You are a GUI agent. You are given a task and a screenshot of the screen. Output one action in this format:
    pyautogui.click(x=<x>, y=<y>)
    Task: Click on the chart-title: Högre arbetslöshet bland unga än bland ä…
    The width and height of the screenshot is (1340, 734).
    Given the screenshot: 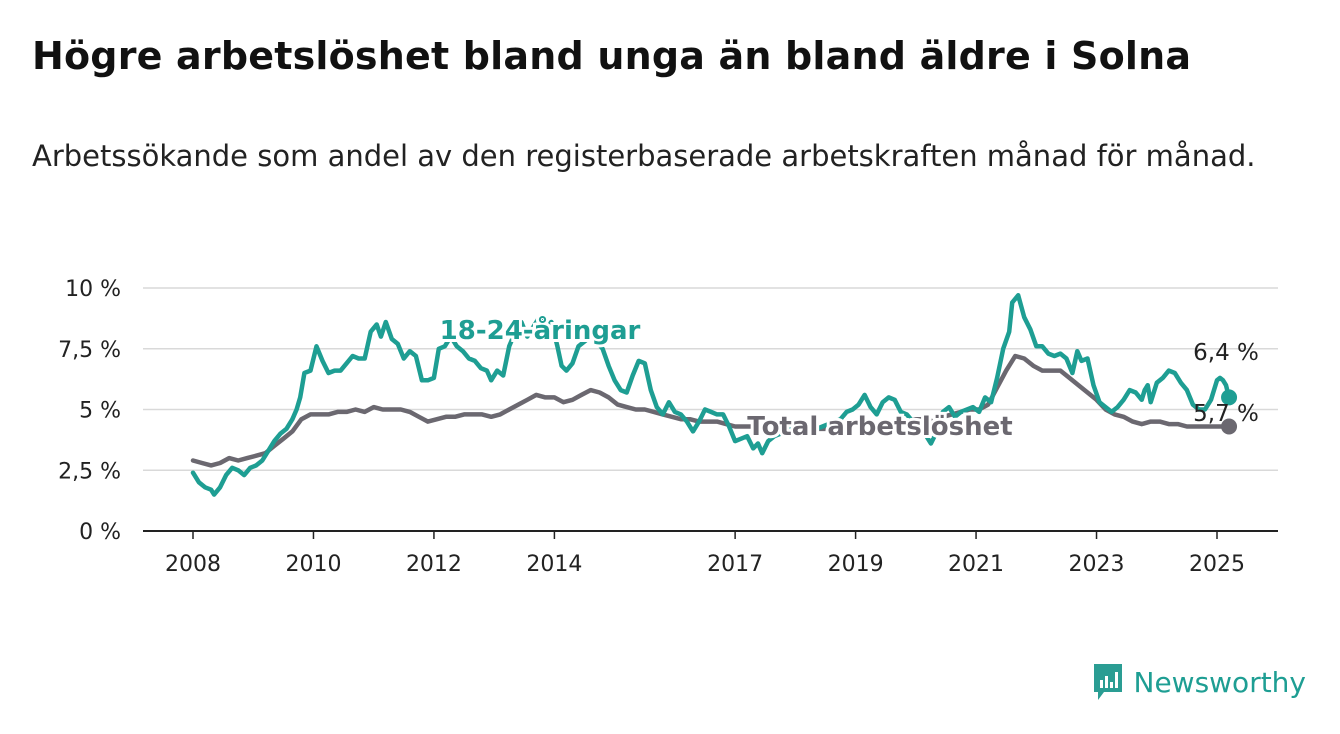 What is the action you would take?
    pyautogui.click(x=612, y=56)
    